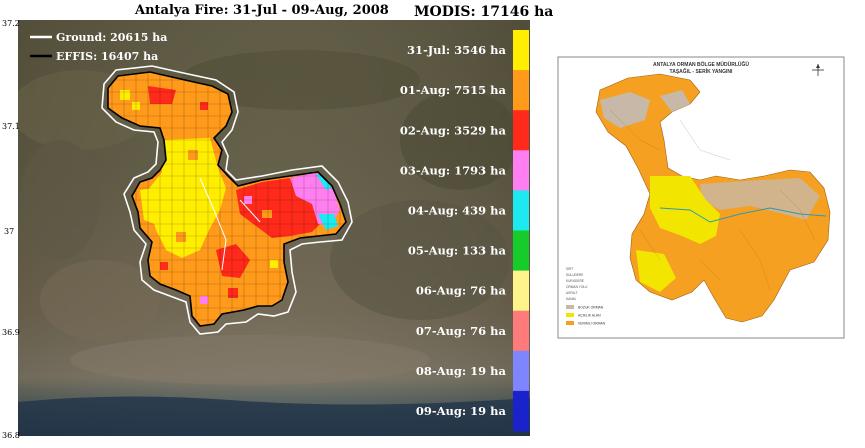 The image size is (865, 448). What do you see at coordinates (701, 64) in the screenshot?
I see `inset-title: ANTALYA ORMAN BÖLGE MÜDÜRLÜĞÜ` at bounding box center [701, 64].